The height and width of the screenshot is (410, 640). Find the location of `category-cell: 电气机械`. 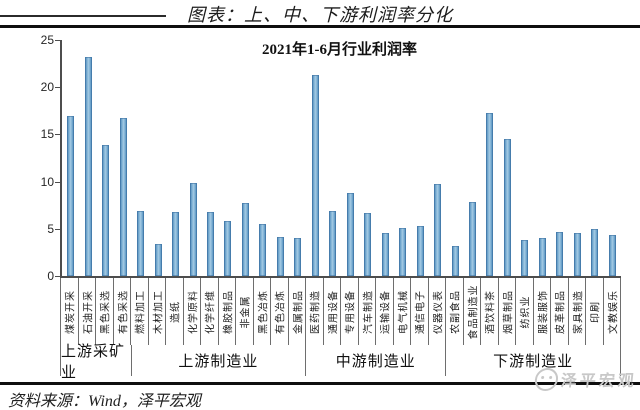

category-cell: 电气机械 is located at coordinates (401, 311).